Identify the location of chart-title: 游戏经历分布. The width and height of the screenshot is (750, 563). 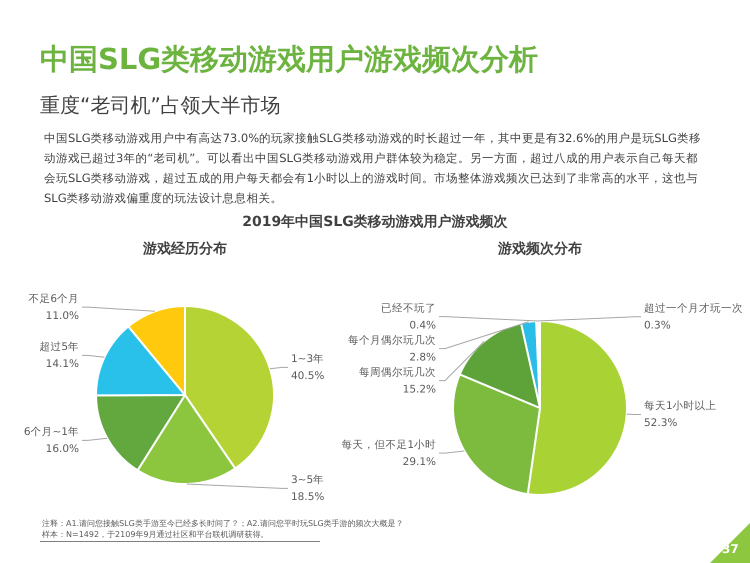
(185, 249).